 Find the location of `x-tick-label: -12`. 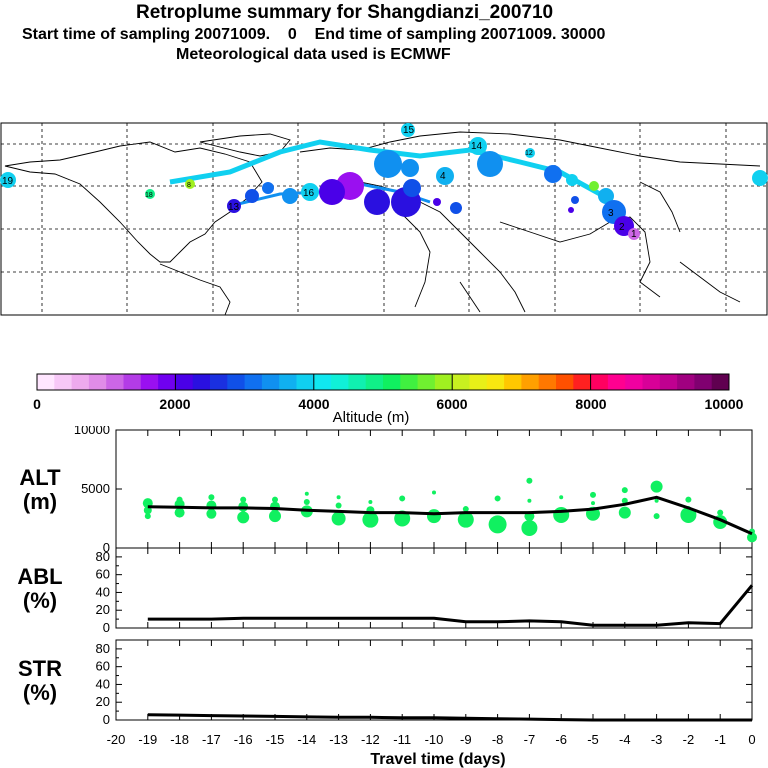

x-tick-label: -12 is located at coordinates (370, 739).